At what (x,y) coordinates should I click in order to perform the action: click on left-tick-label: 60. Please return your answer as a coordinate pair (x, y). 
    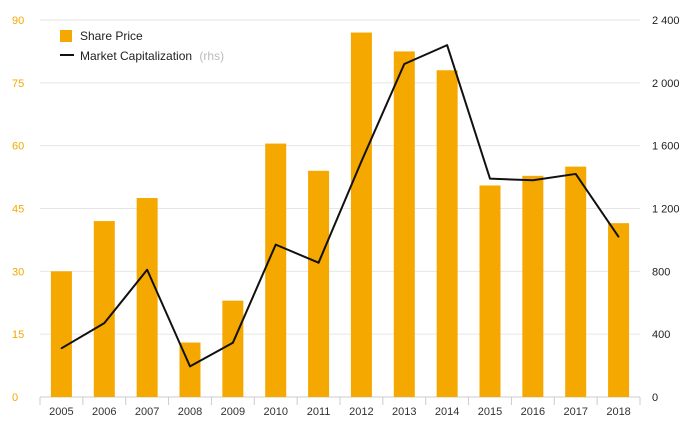
    Looking at the image, I should click on (18, 147).